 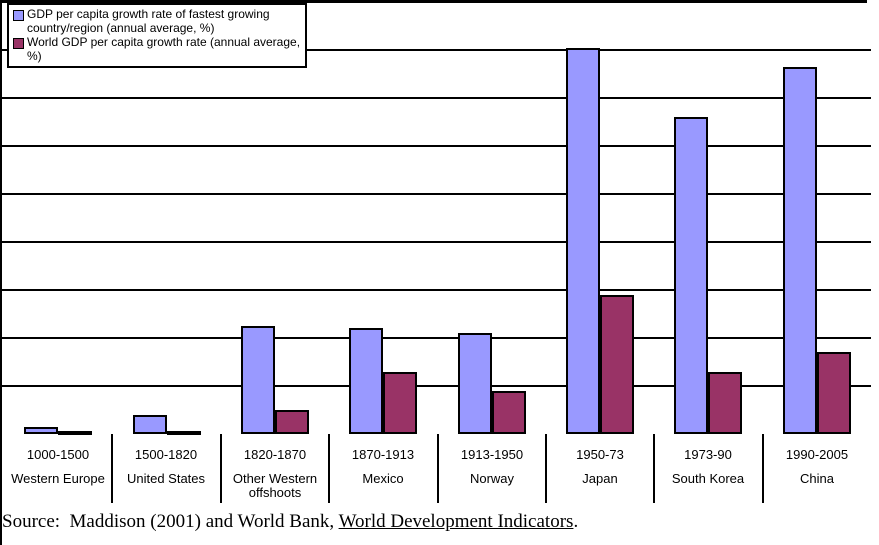 I want to click on category-period-label: 1950-73, so click(x=600, y=454).